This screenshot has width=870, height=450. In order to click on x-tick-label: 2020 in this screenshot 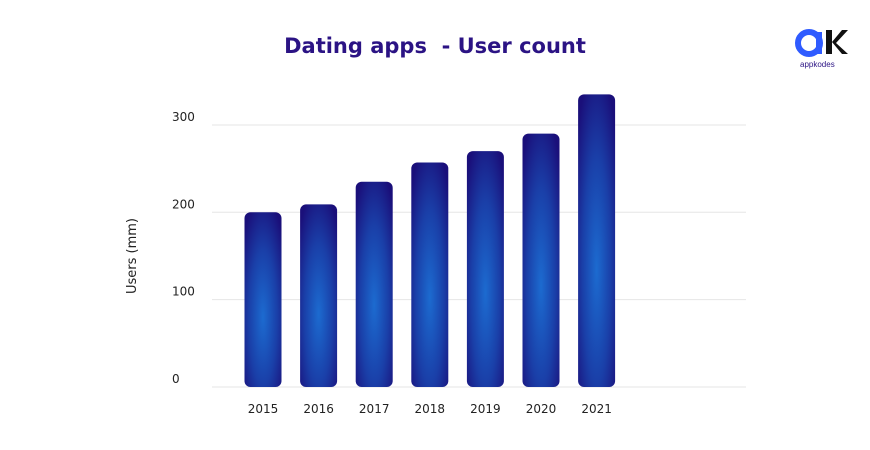, I will do `click(541, 409)`.